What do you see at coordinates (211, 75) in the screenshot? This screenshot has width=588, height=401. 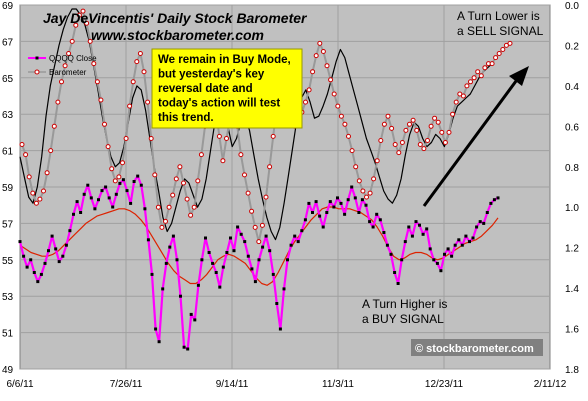 I see `note-text-line: but yesterday's key` at bounding box center [211, 75].